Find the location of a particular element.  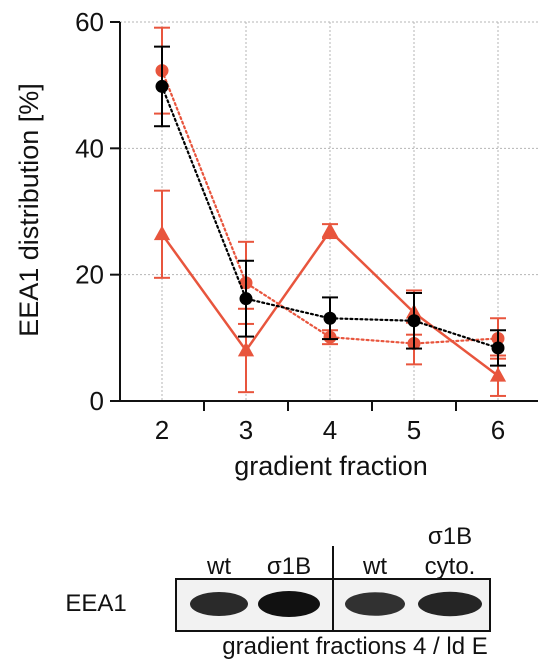

y-tick-label-3: 60 is located at coordinates (89, 22).